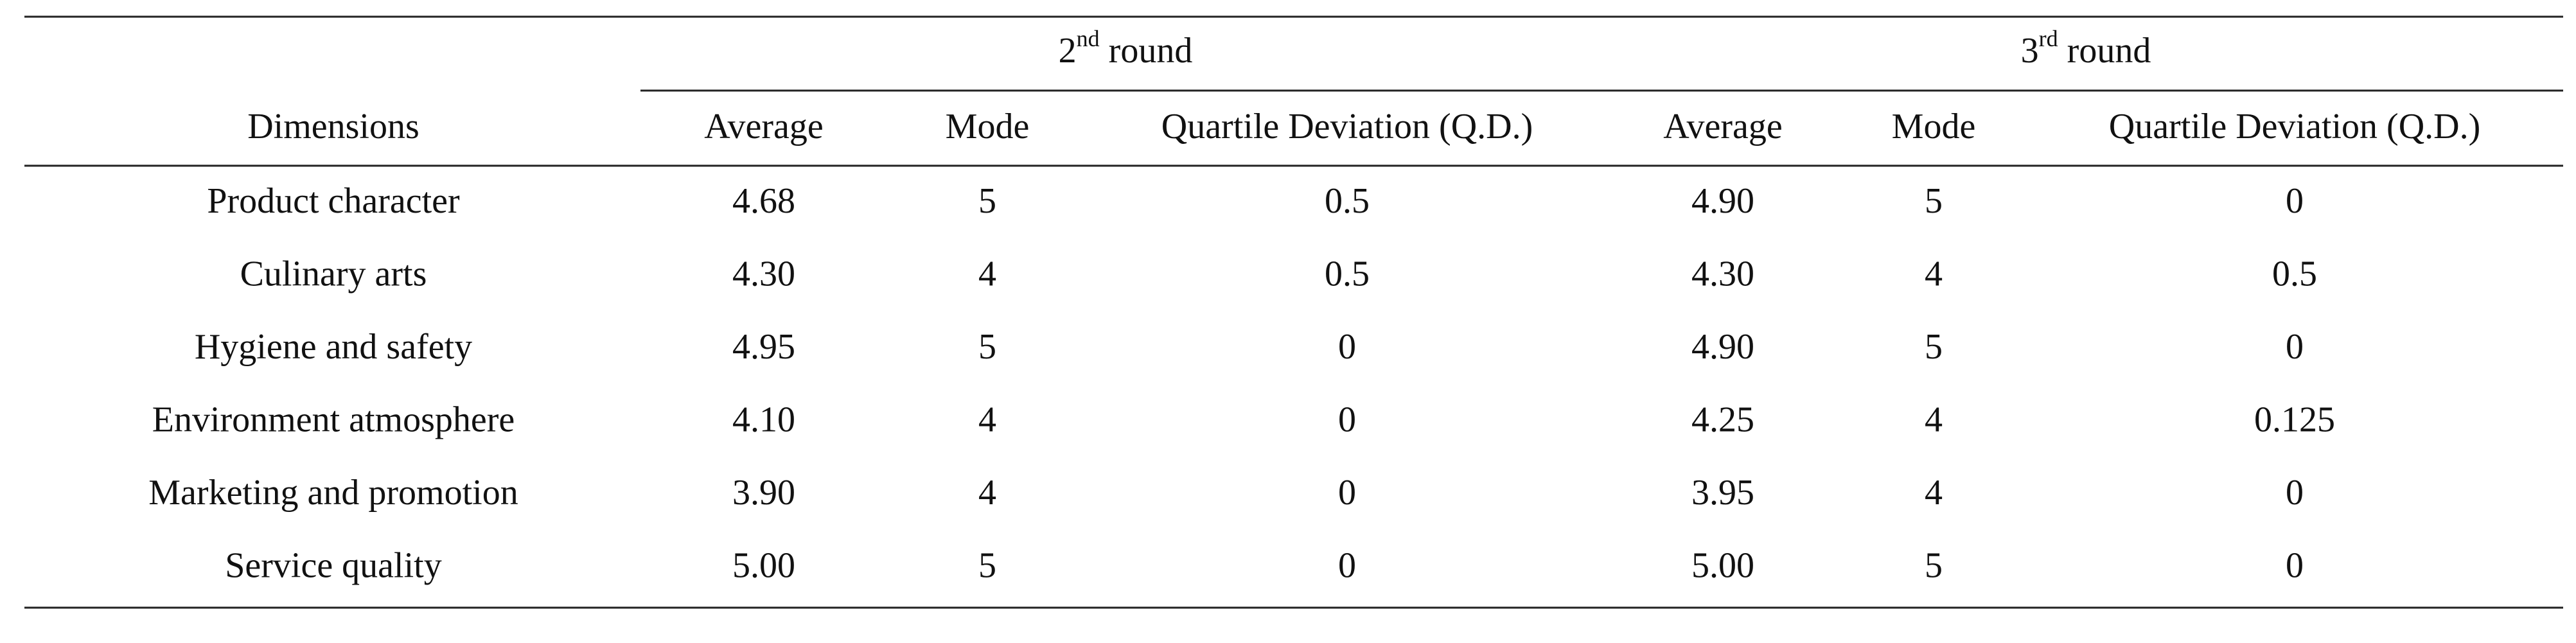  I want to click on ordinal-suffix: rd, so click(2048, 38).